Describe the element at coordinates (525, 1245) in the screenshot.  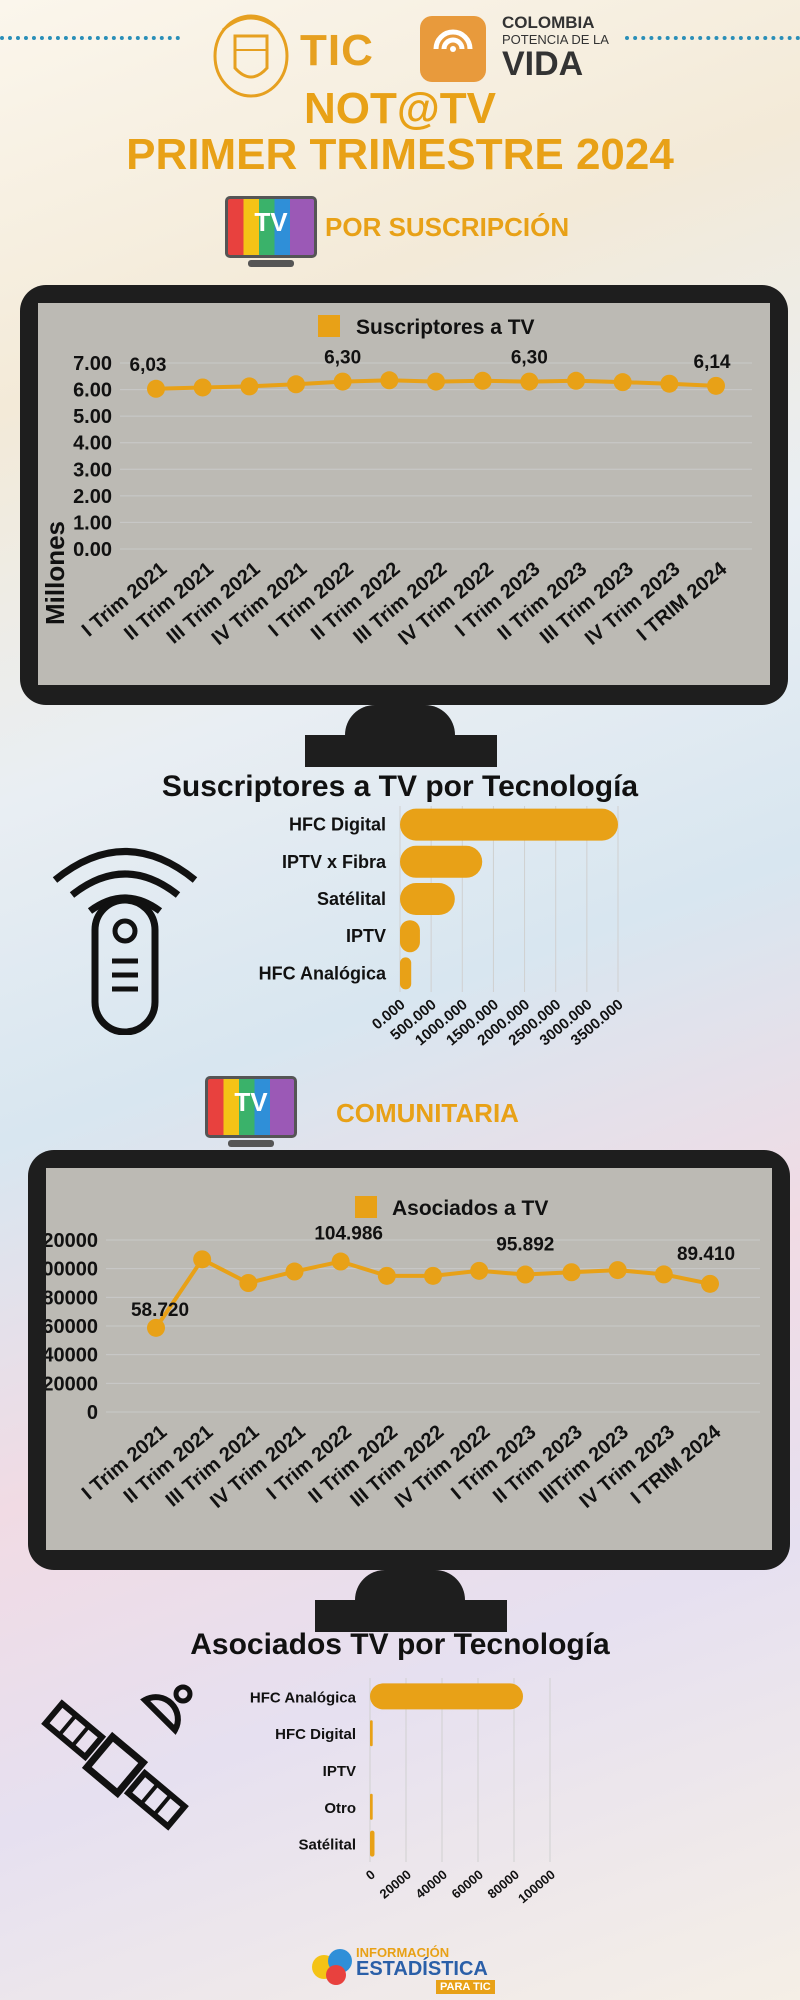
I see `data-label: 95.892` at that location.